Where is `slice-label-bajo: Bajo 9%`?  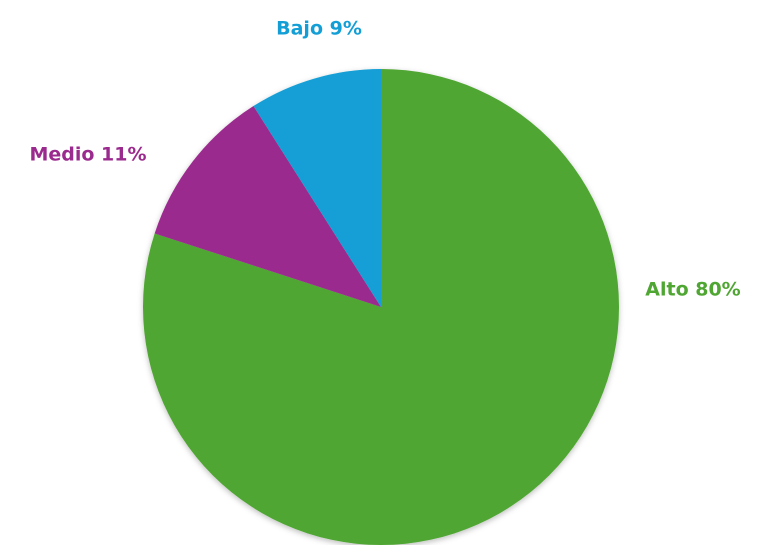
slice-label-bajo: Bajo 9% is located at coordinates (319, 29).